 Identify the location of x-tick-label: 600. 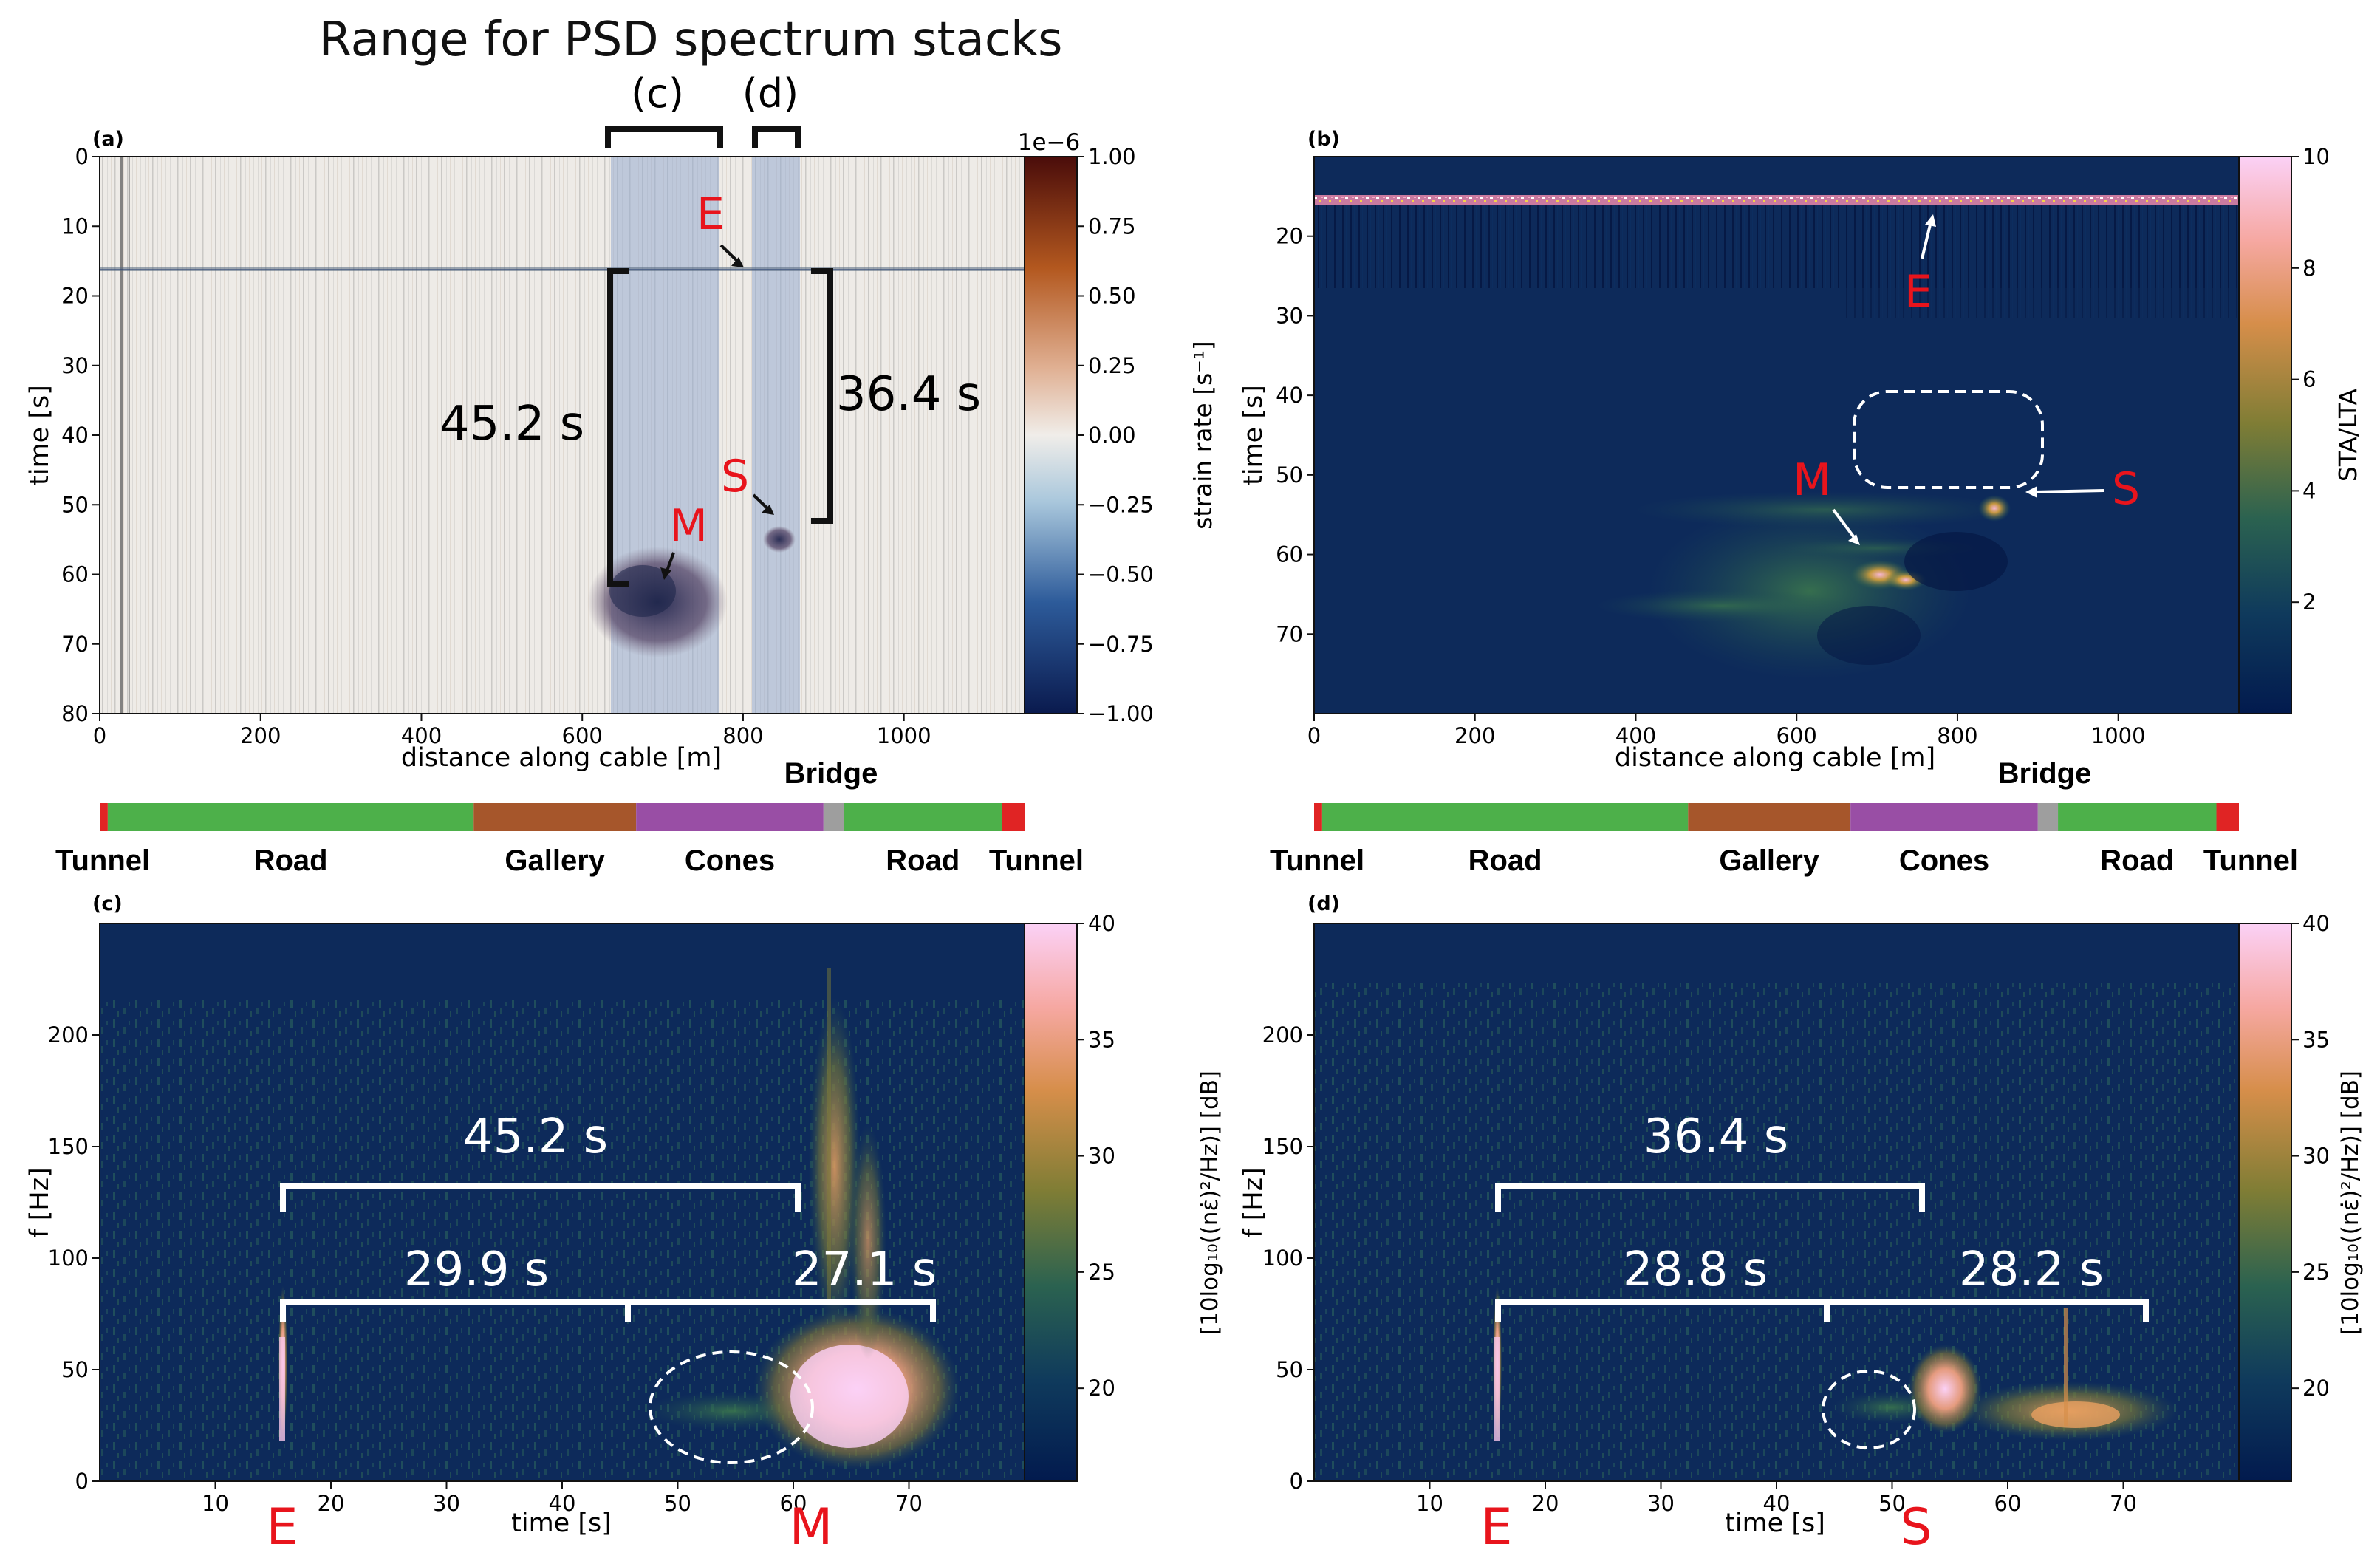
(1797, 735).